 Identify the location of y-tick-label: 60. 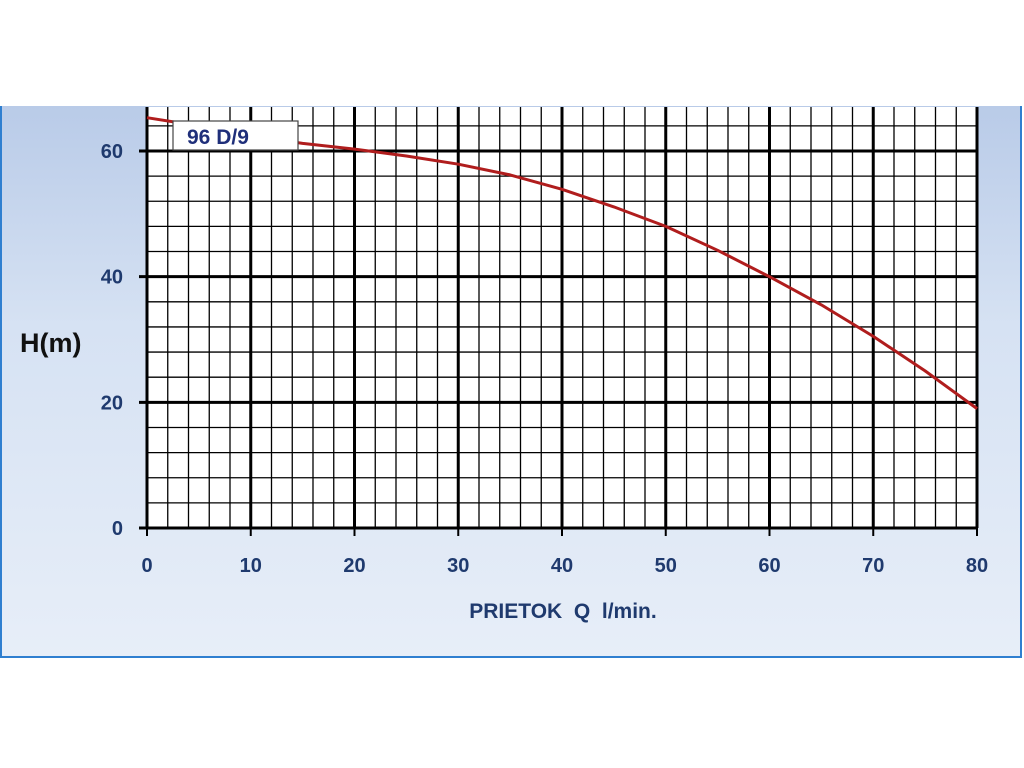
(112, 152).